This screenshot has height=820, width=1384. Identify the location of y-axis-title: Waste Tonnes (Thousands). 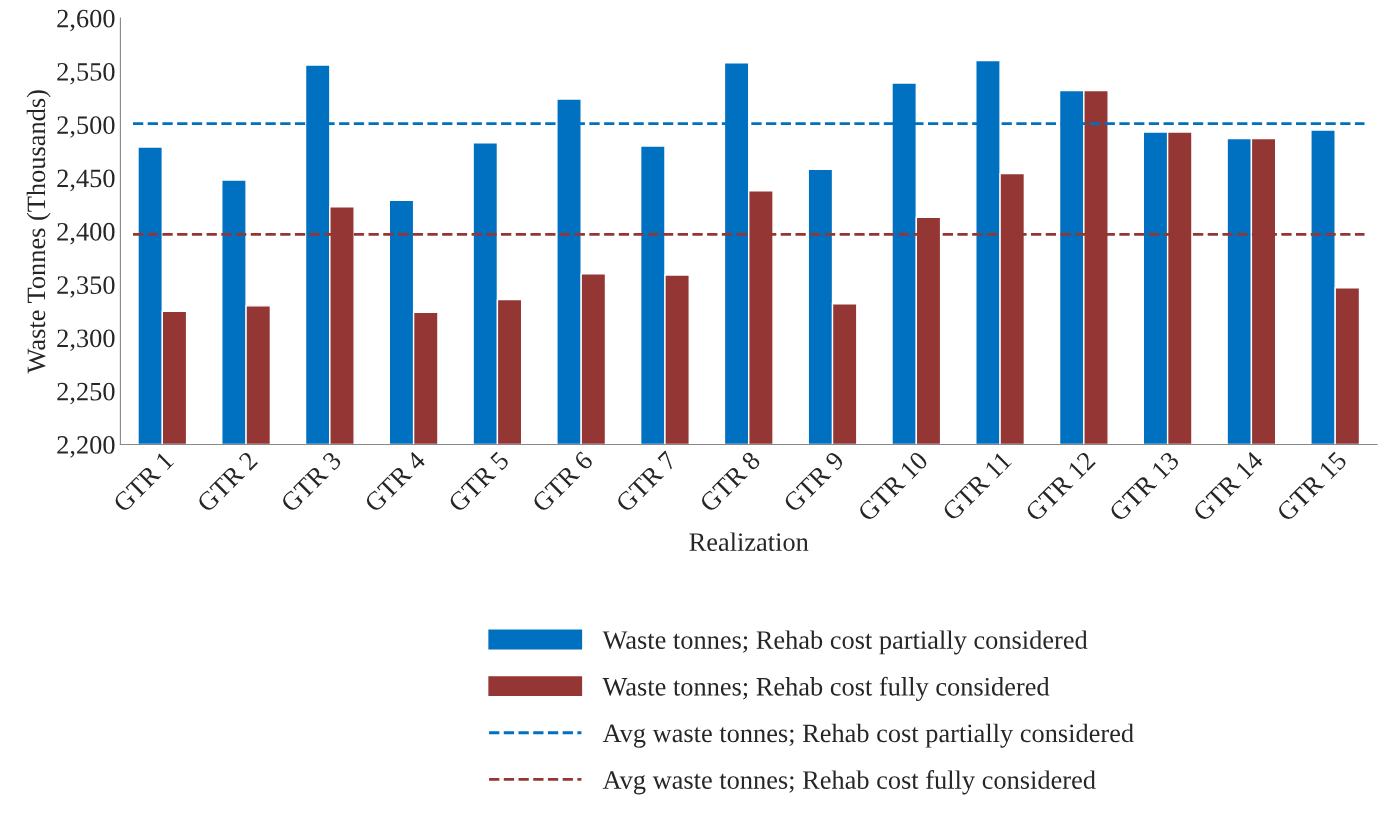
(38, 232).